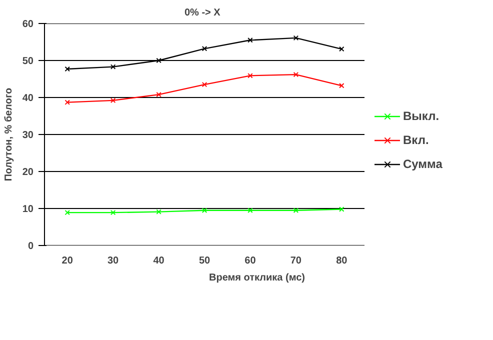 The height and width of the screenshot is (340, 493). Describe the element at coordinates (202, 13) in the screenshot. I see `chart-title: 0% -> X` at that location.